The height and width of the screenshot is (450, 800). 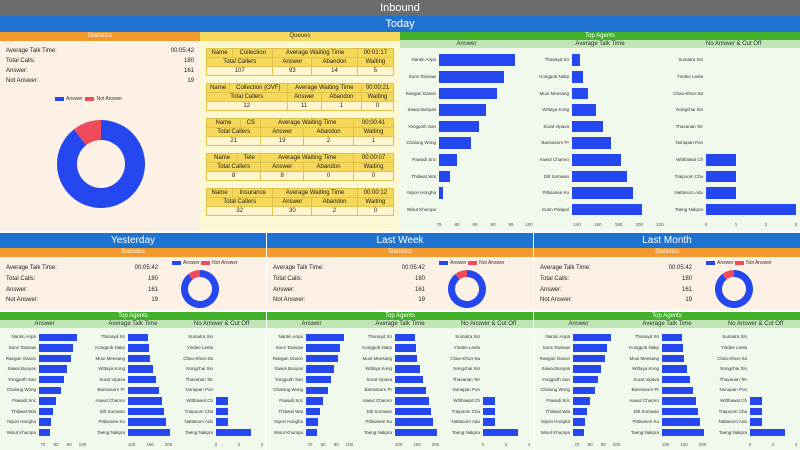 What do you see at coordinates (225, 263) in the screenshot?
I see `legend-not-answer-label: Not Answer` at bounding box center [225, 263].